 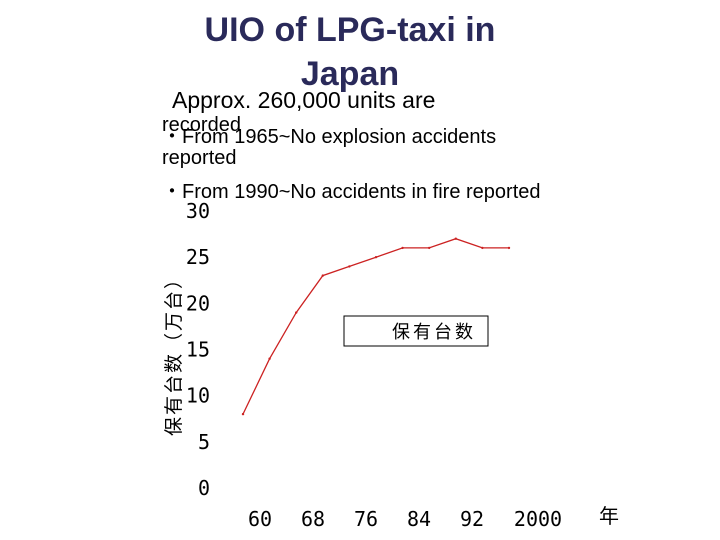 What do you see at coordinates (199, 158) in the screenshot?
I see `bullet-no-explosion-cont: reported` at bounding box center [199, 158].